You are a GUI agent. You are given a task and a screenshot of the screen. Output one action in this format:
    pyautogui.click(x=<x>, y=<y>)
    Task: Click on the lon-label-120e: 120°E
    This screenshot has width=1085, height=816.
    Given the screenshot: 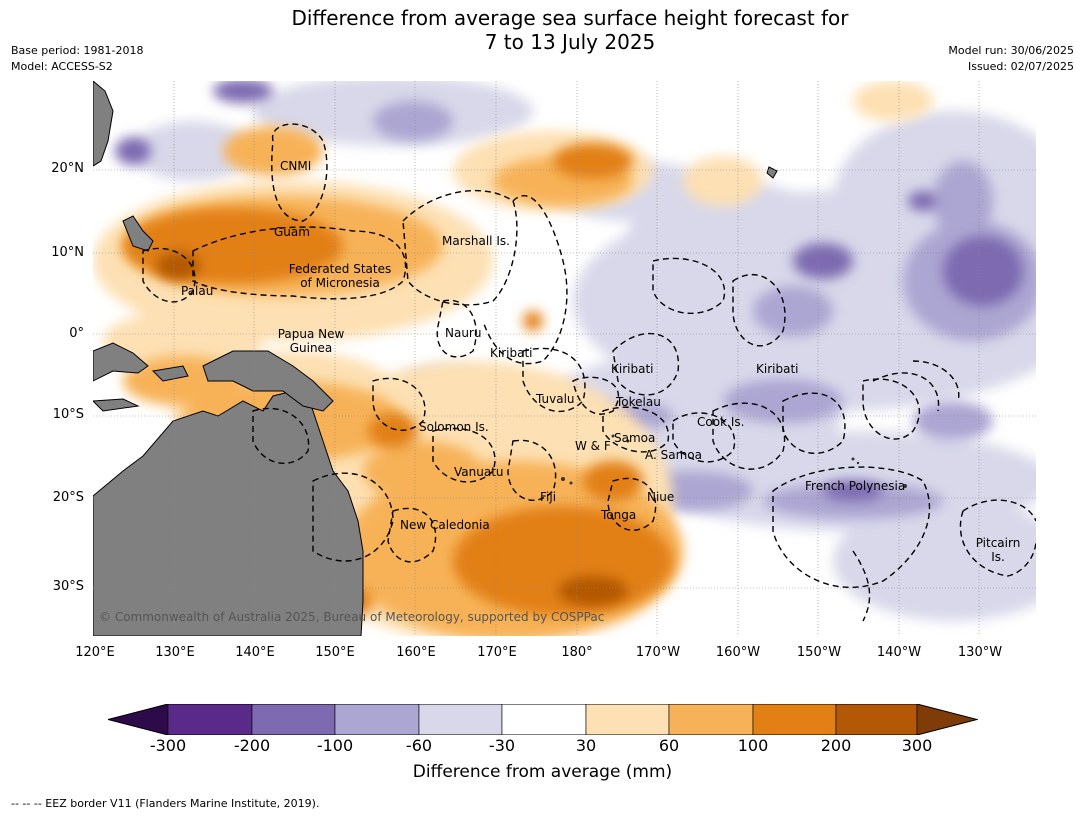 What is the action you would take?
    pyautogui.click(x=95, y=652)
    